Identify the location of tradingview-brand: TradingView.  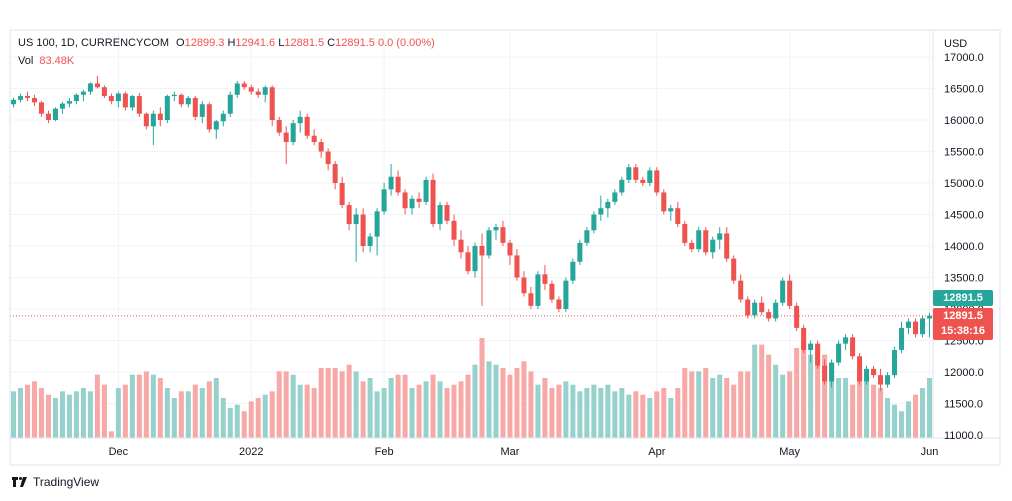
(55, 482).